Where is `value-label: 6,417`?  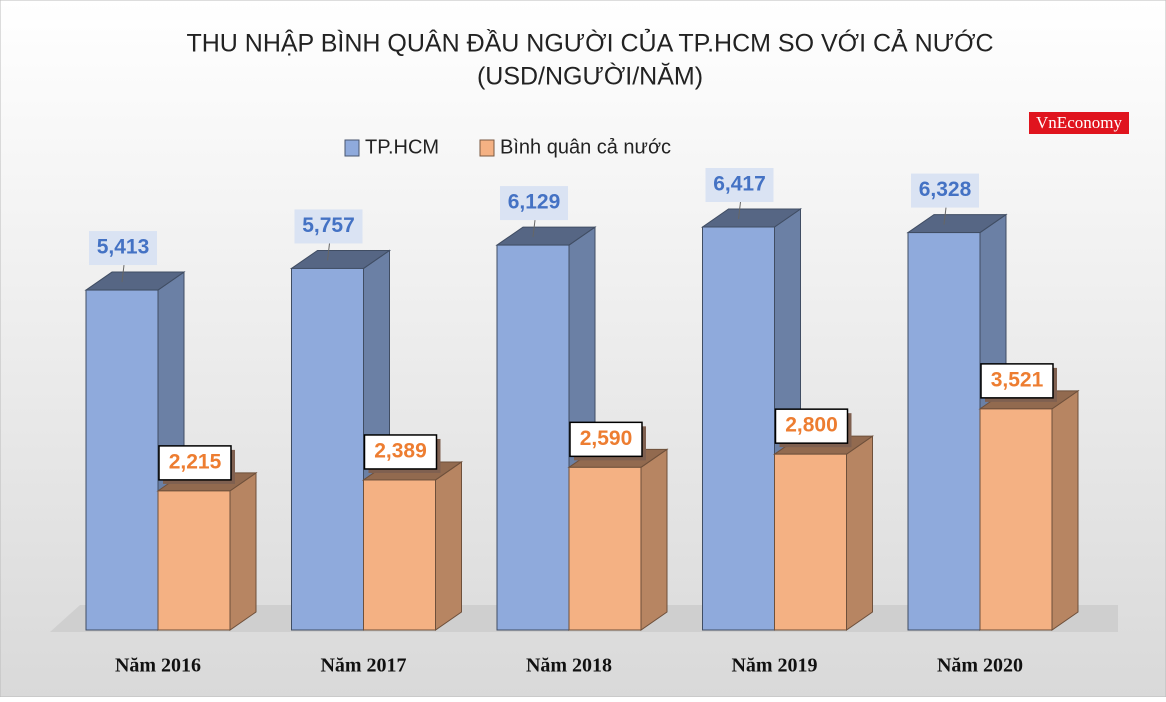
value-label: 6,417 is located at coordinates (739, 184).